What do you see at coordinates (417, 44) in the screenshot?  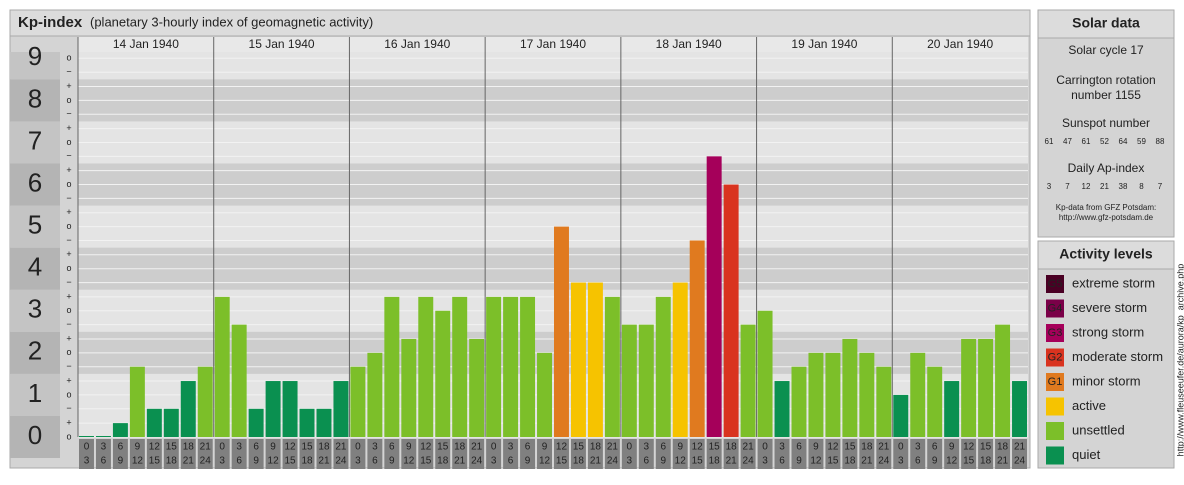 I see `date-label: 16 Jan 1940` at bounding box center [417, 44].